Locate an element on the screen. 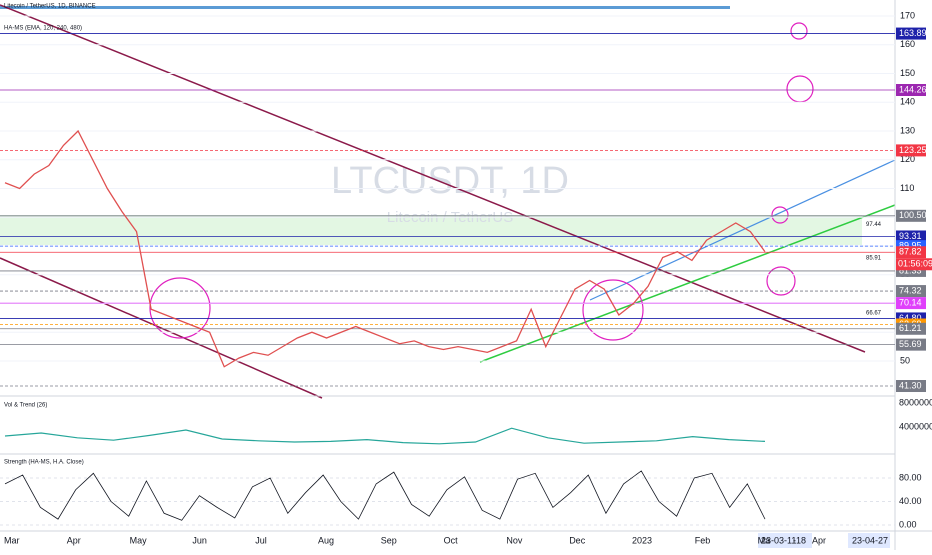  month-label: Aug is located at coordinates (326, 540).